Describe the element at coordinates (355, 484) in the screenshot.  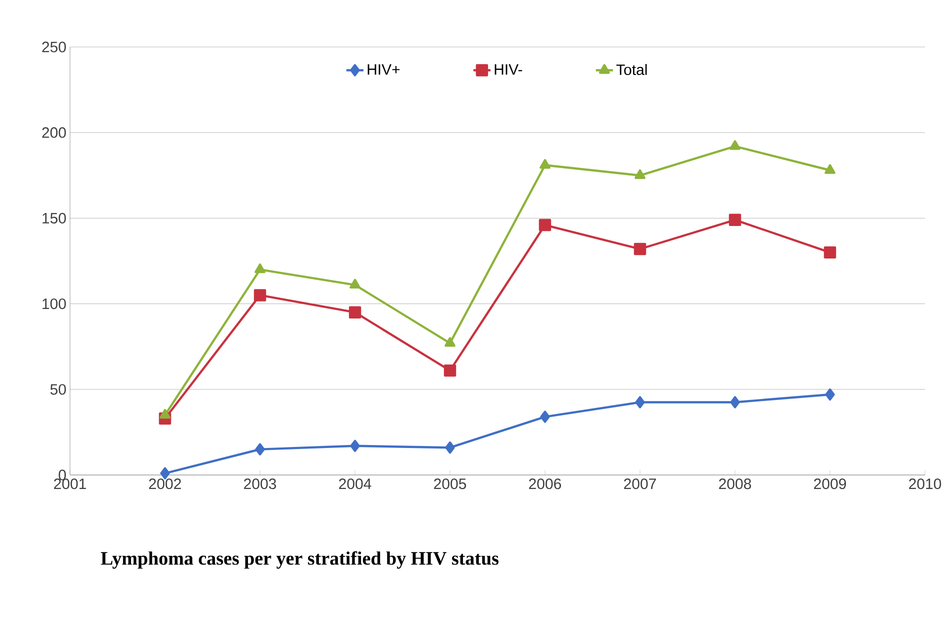
I see `x-tick-label: 2004` at that location.